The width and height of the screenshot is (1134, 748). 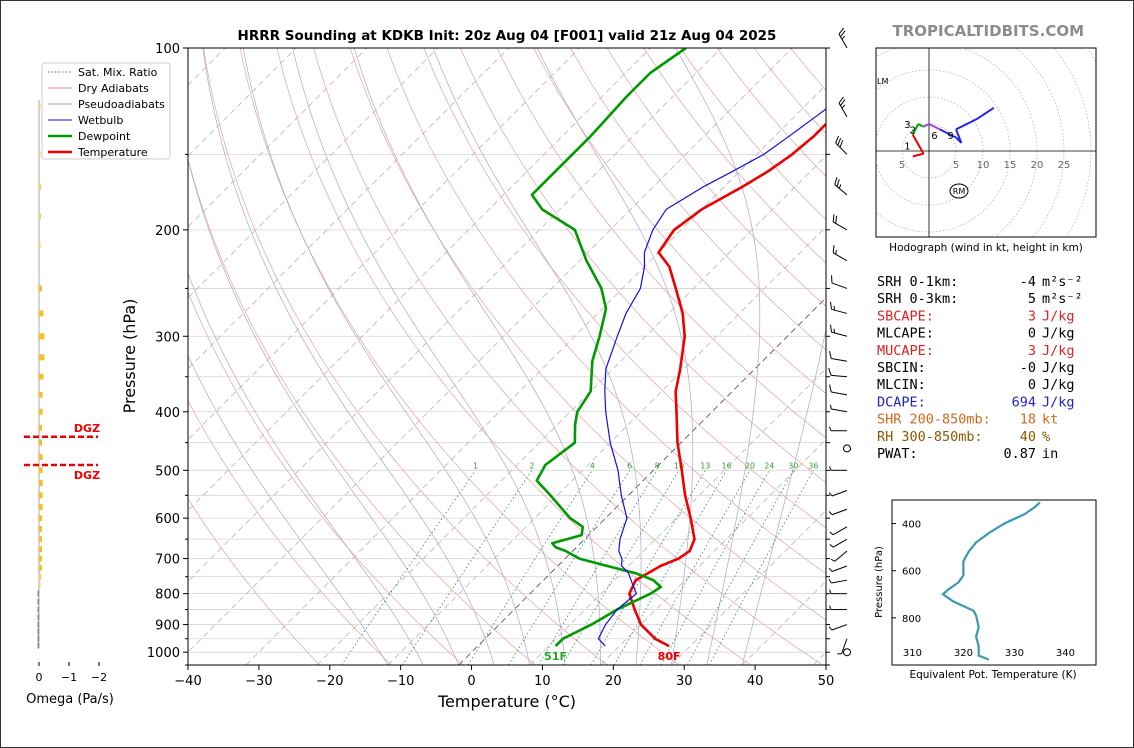 I want to click on x-tick-label: 20, so click(x=613, y=681).